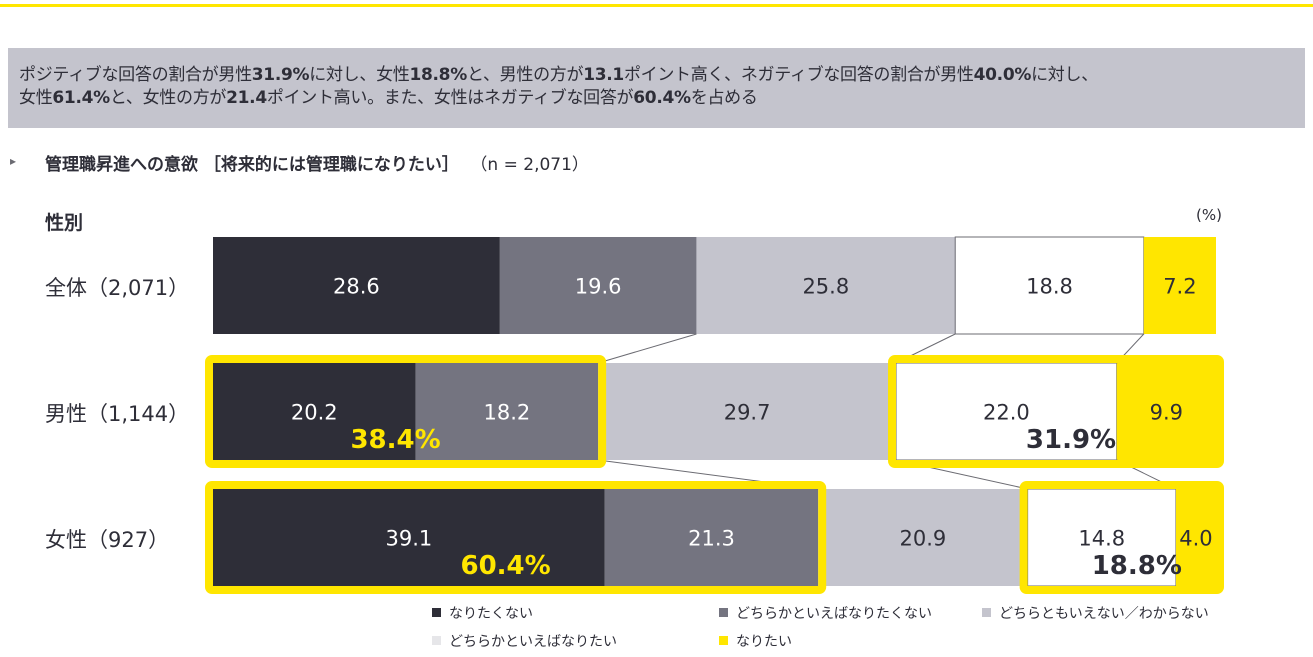 The height and width of the screenshot is (657, 1313). What do you see at coordinates (506, 566) in the screenshot?
I see `highlight-label-2: 60.4%` at bounding box center [506, 566].